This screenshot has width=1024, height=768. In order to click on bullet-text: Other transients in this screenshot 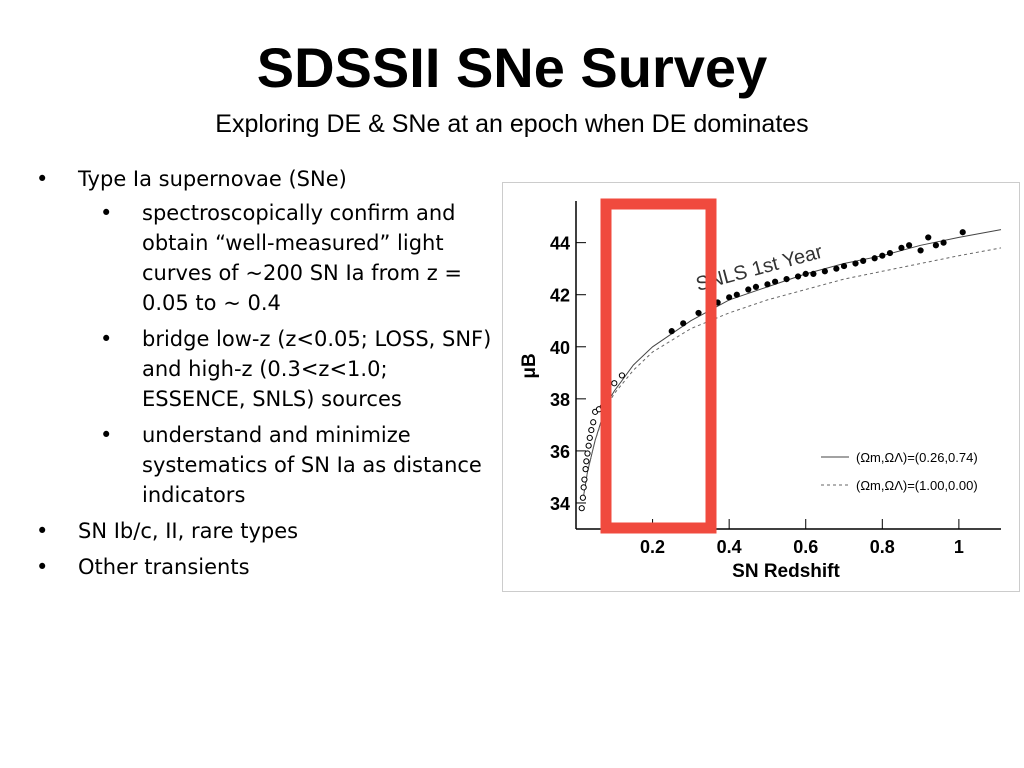, I will do `click(164, 567)`.